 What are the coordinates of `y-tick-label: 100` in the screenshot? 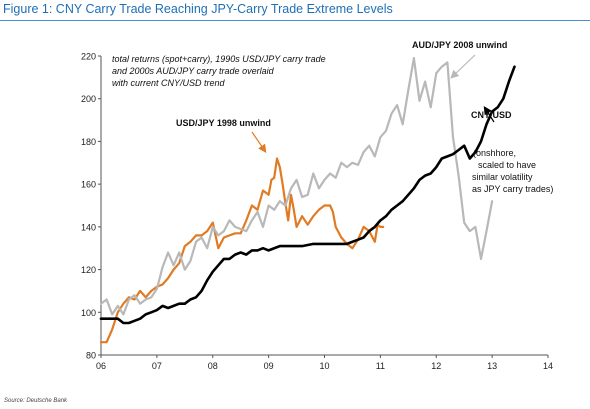 It's located at (88, 313).